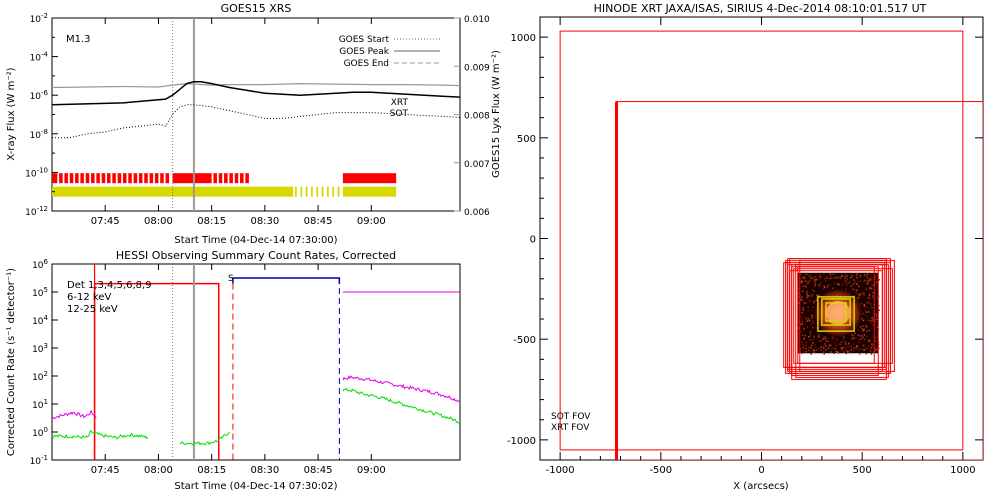 The height and width of the screenshot is (500, 1000). I want to click on goes-ytick-label: 10⁻², so click(39, 18).